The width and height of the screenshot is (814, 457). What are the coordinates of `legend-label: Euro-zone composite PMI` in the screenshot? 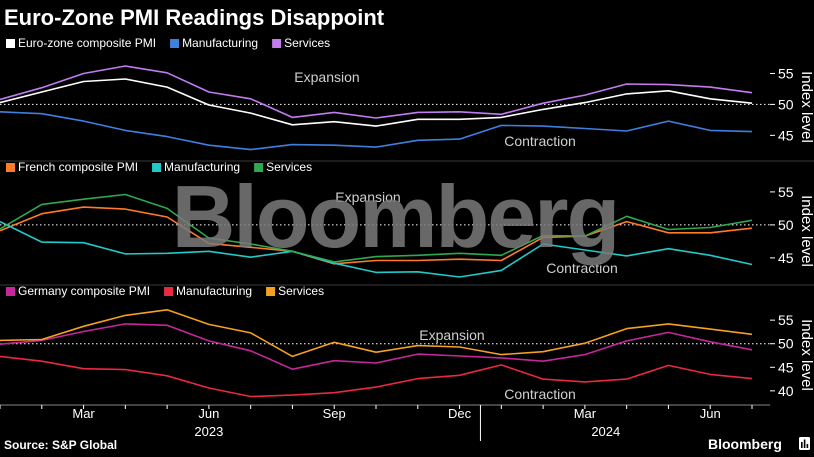 It's located at (87, 43).